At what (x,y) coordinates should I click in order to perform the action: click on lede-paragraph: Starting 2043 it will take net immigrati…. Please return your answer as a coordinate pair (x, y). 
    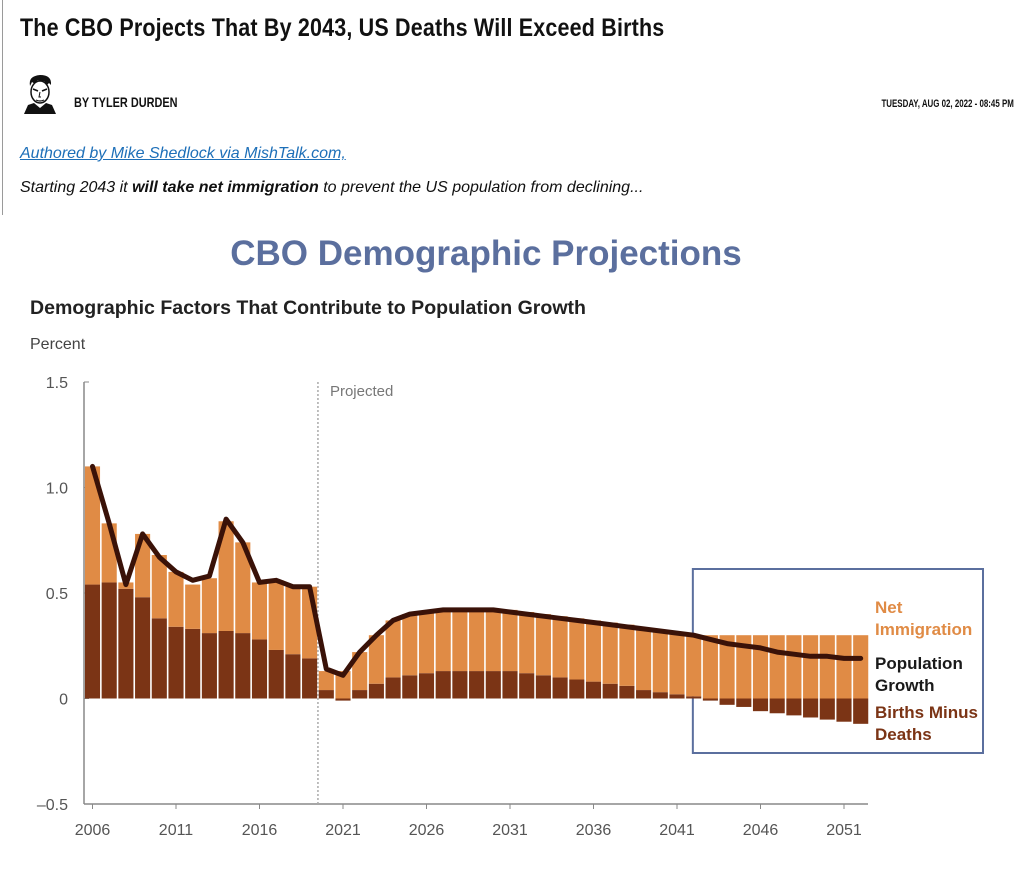
    Looking at the image, I should click on (331, 188).